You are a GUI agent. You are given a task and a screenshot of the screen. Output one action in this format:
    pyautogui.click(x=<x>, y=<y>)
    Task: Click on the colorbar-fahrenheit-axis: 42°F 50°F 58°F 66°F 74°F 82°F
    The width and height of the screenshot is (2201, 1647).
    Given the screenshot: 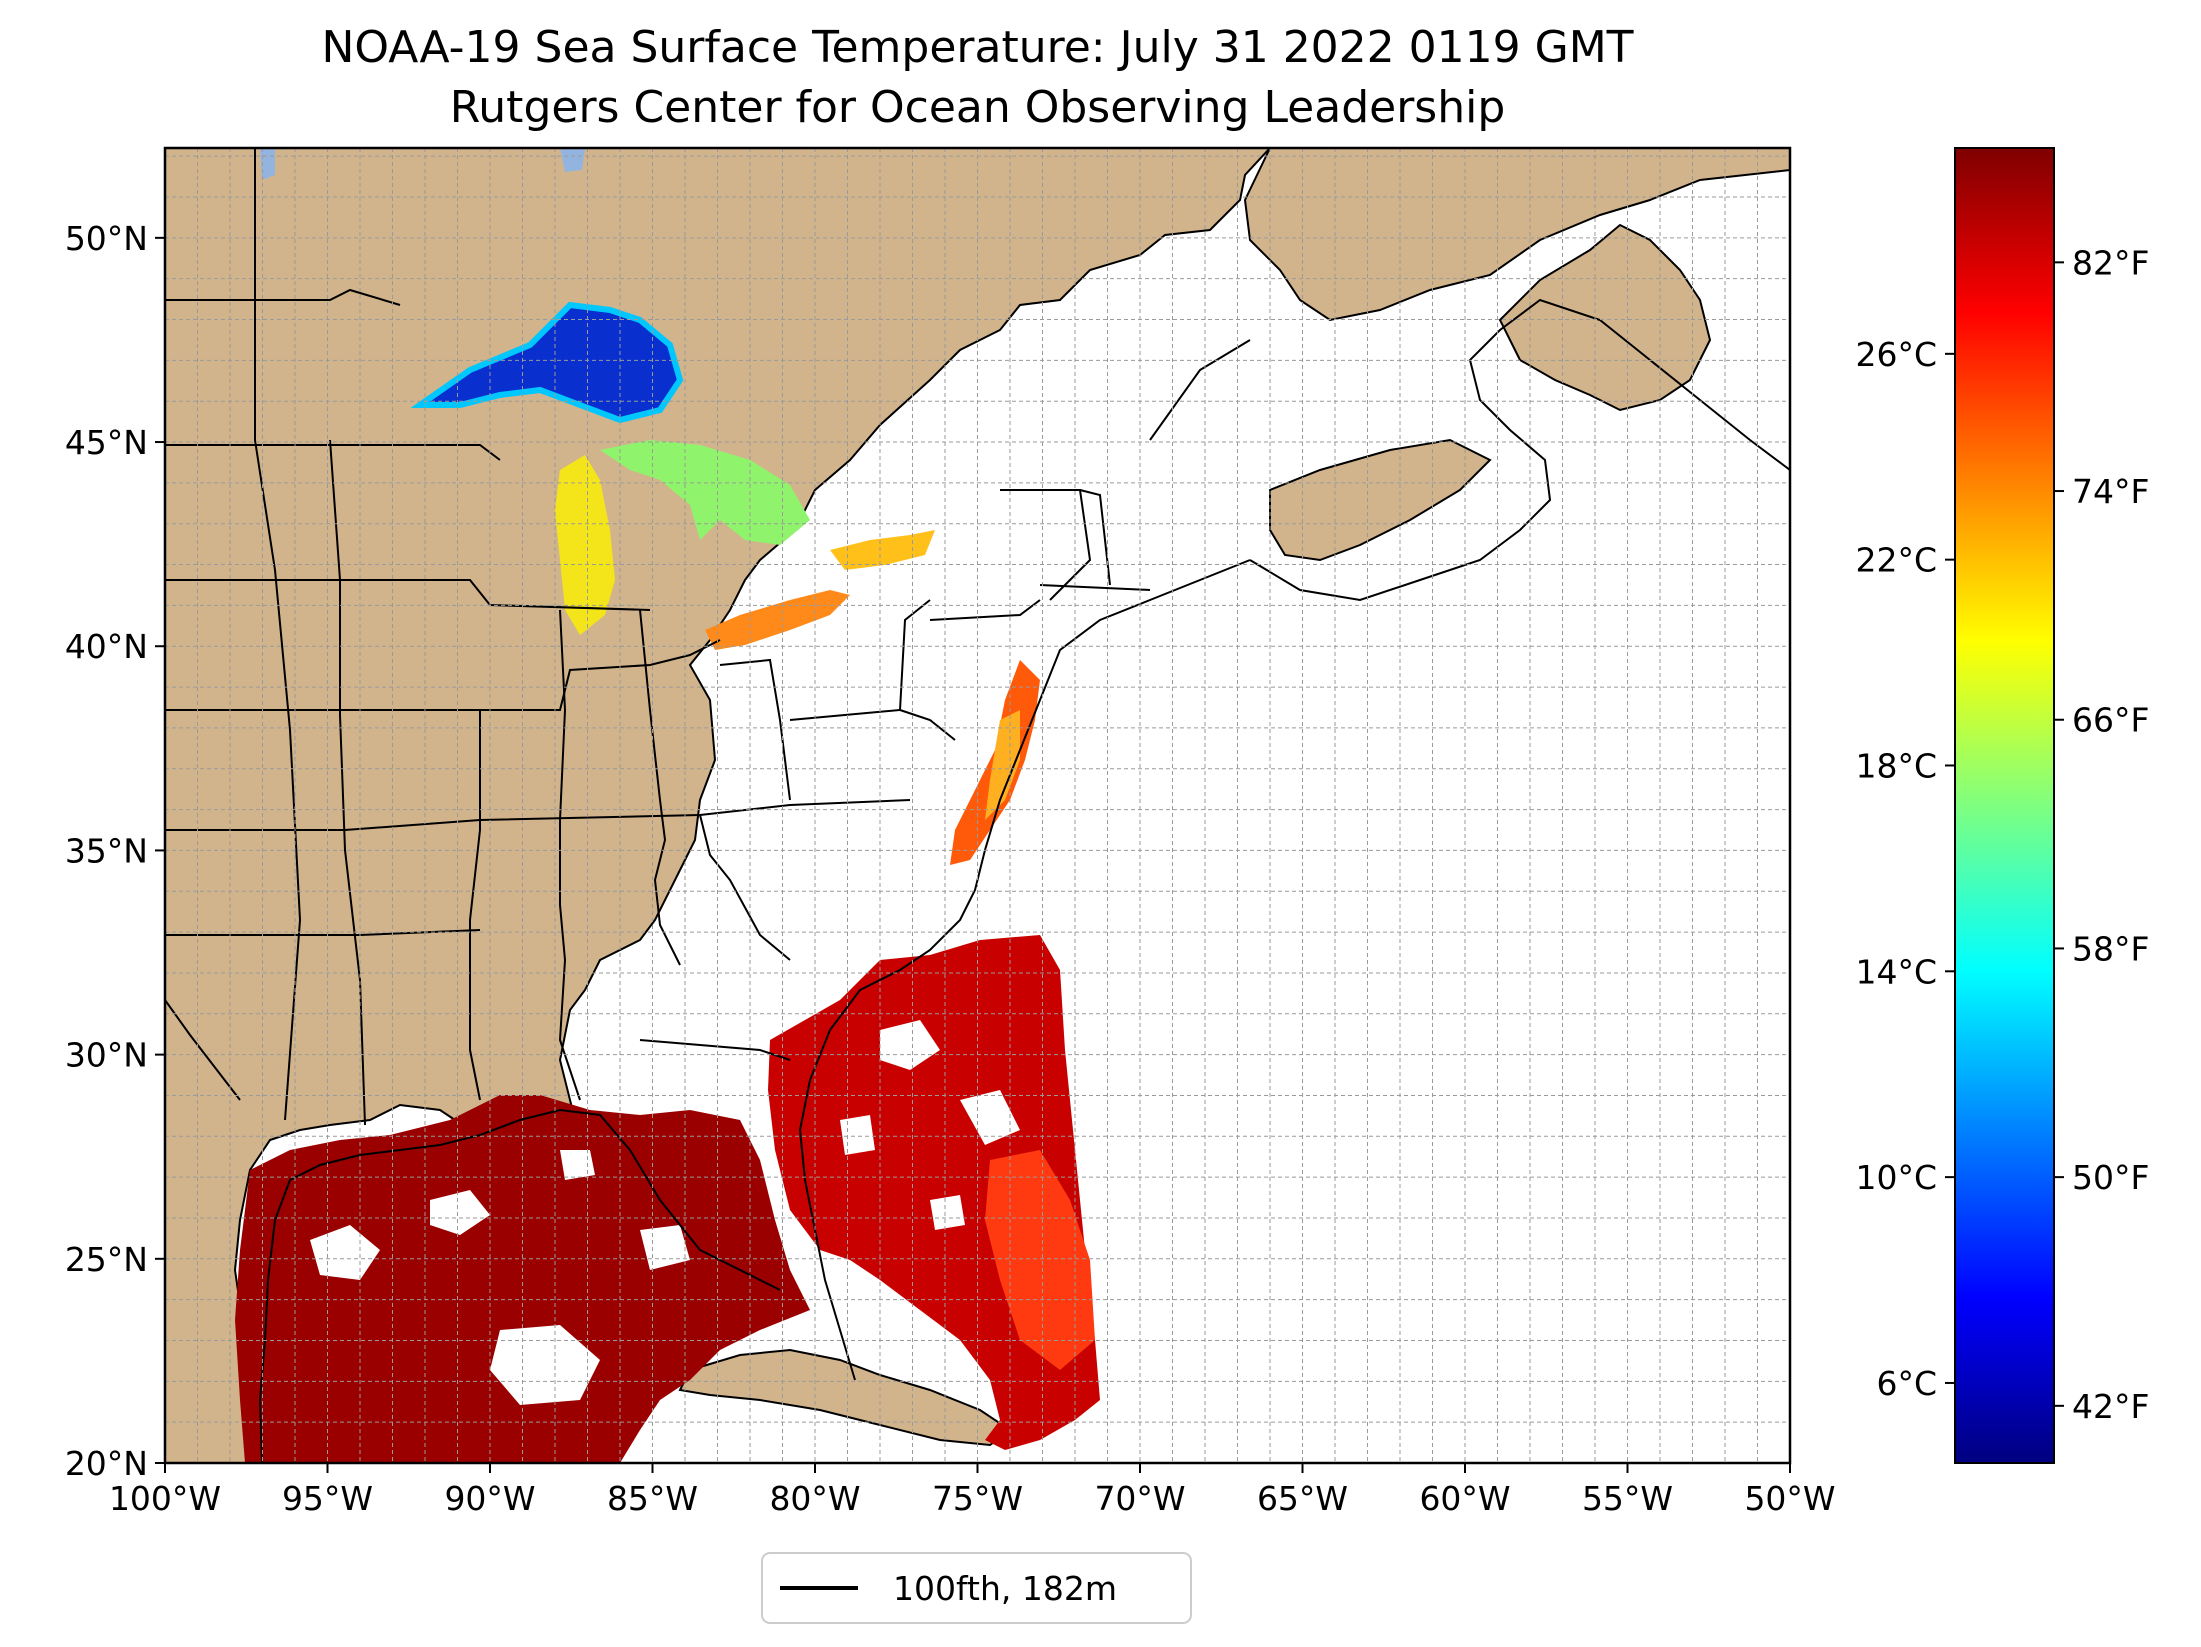 What is the action you would take?
    pyautogui.click(x=2101, y=834)
    